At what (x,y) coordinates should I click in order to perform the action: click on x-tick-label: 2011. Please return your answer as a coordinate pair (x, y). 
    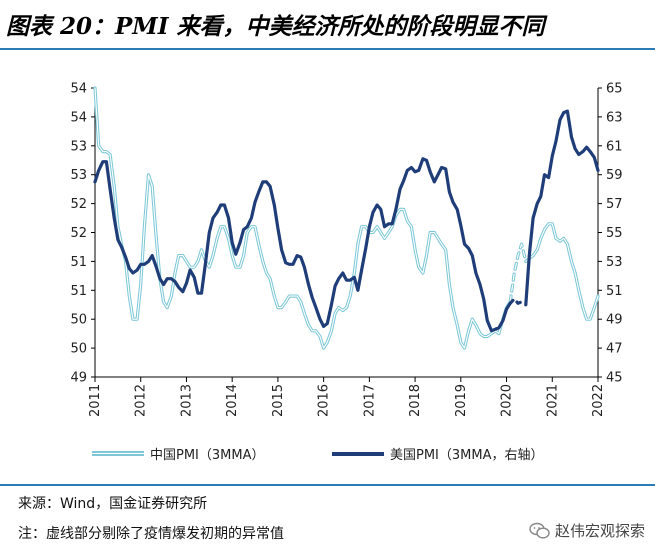
    Looking at the image, I should click on (95, 400).